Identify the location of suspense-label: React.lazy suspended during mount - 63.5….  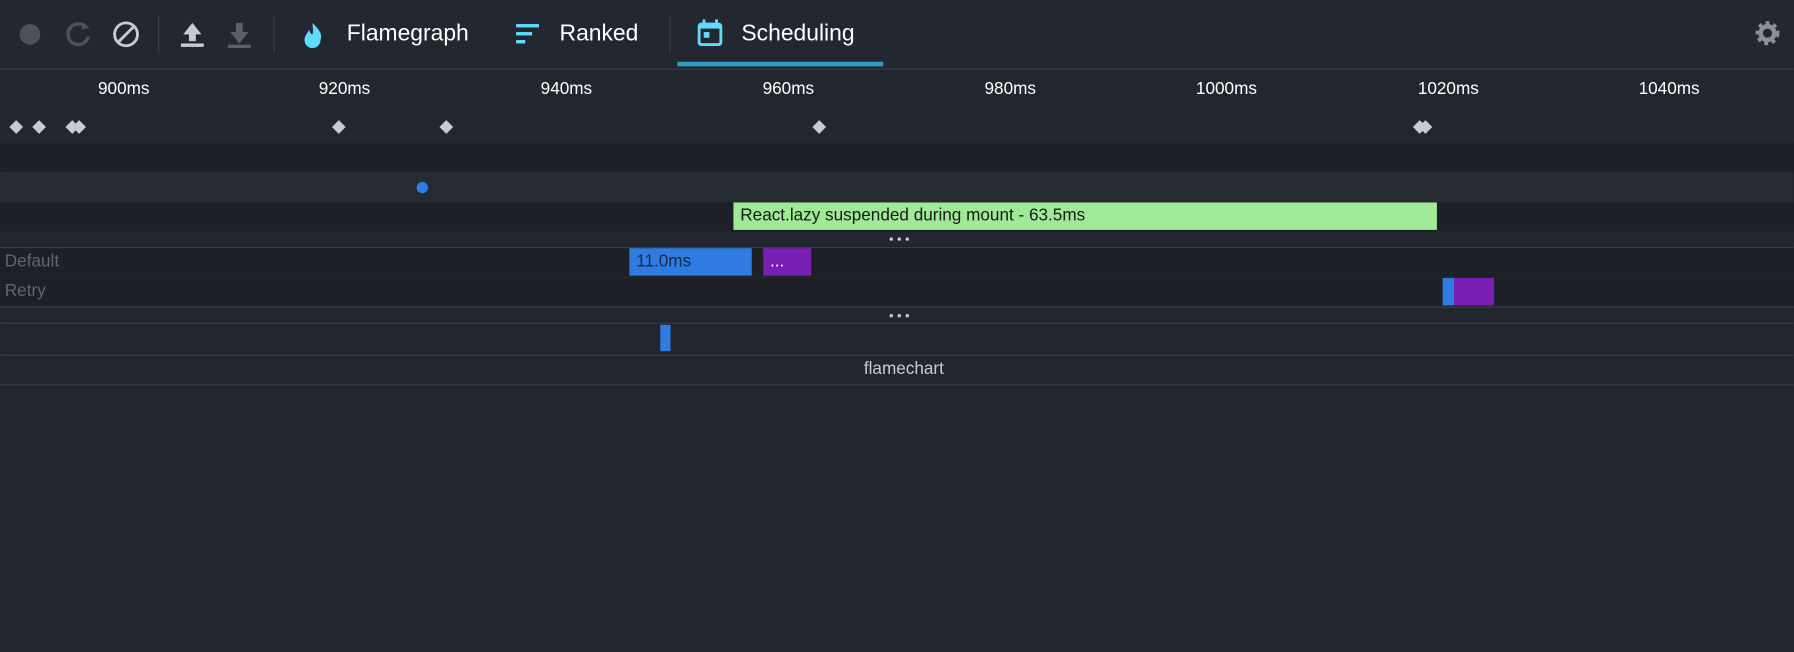
(912, 215).